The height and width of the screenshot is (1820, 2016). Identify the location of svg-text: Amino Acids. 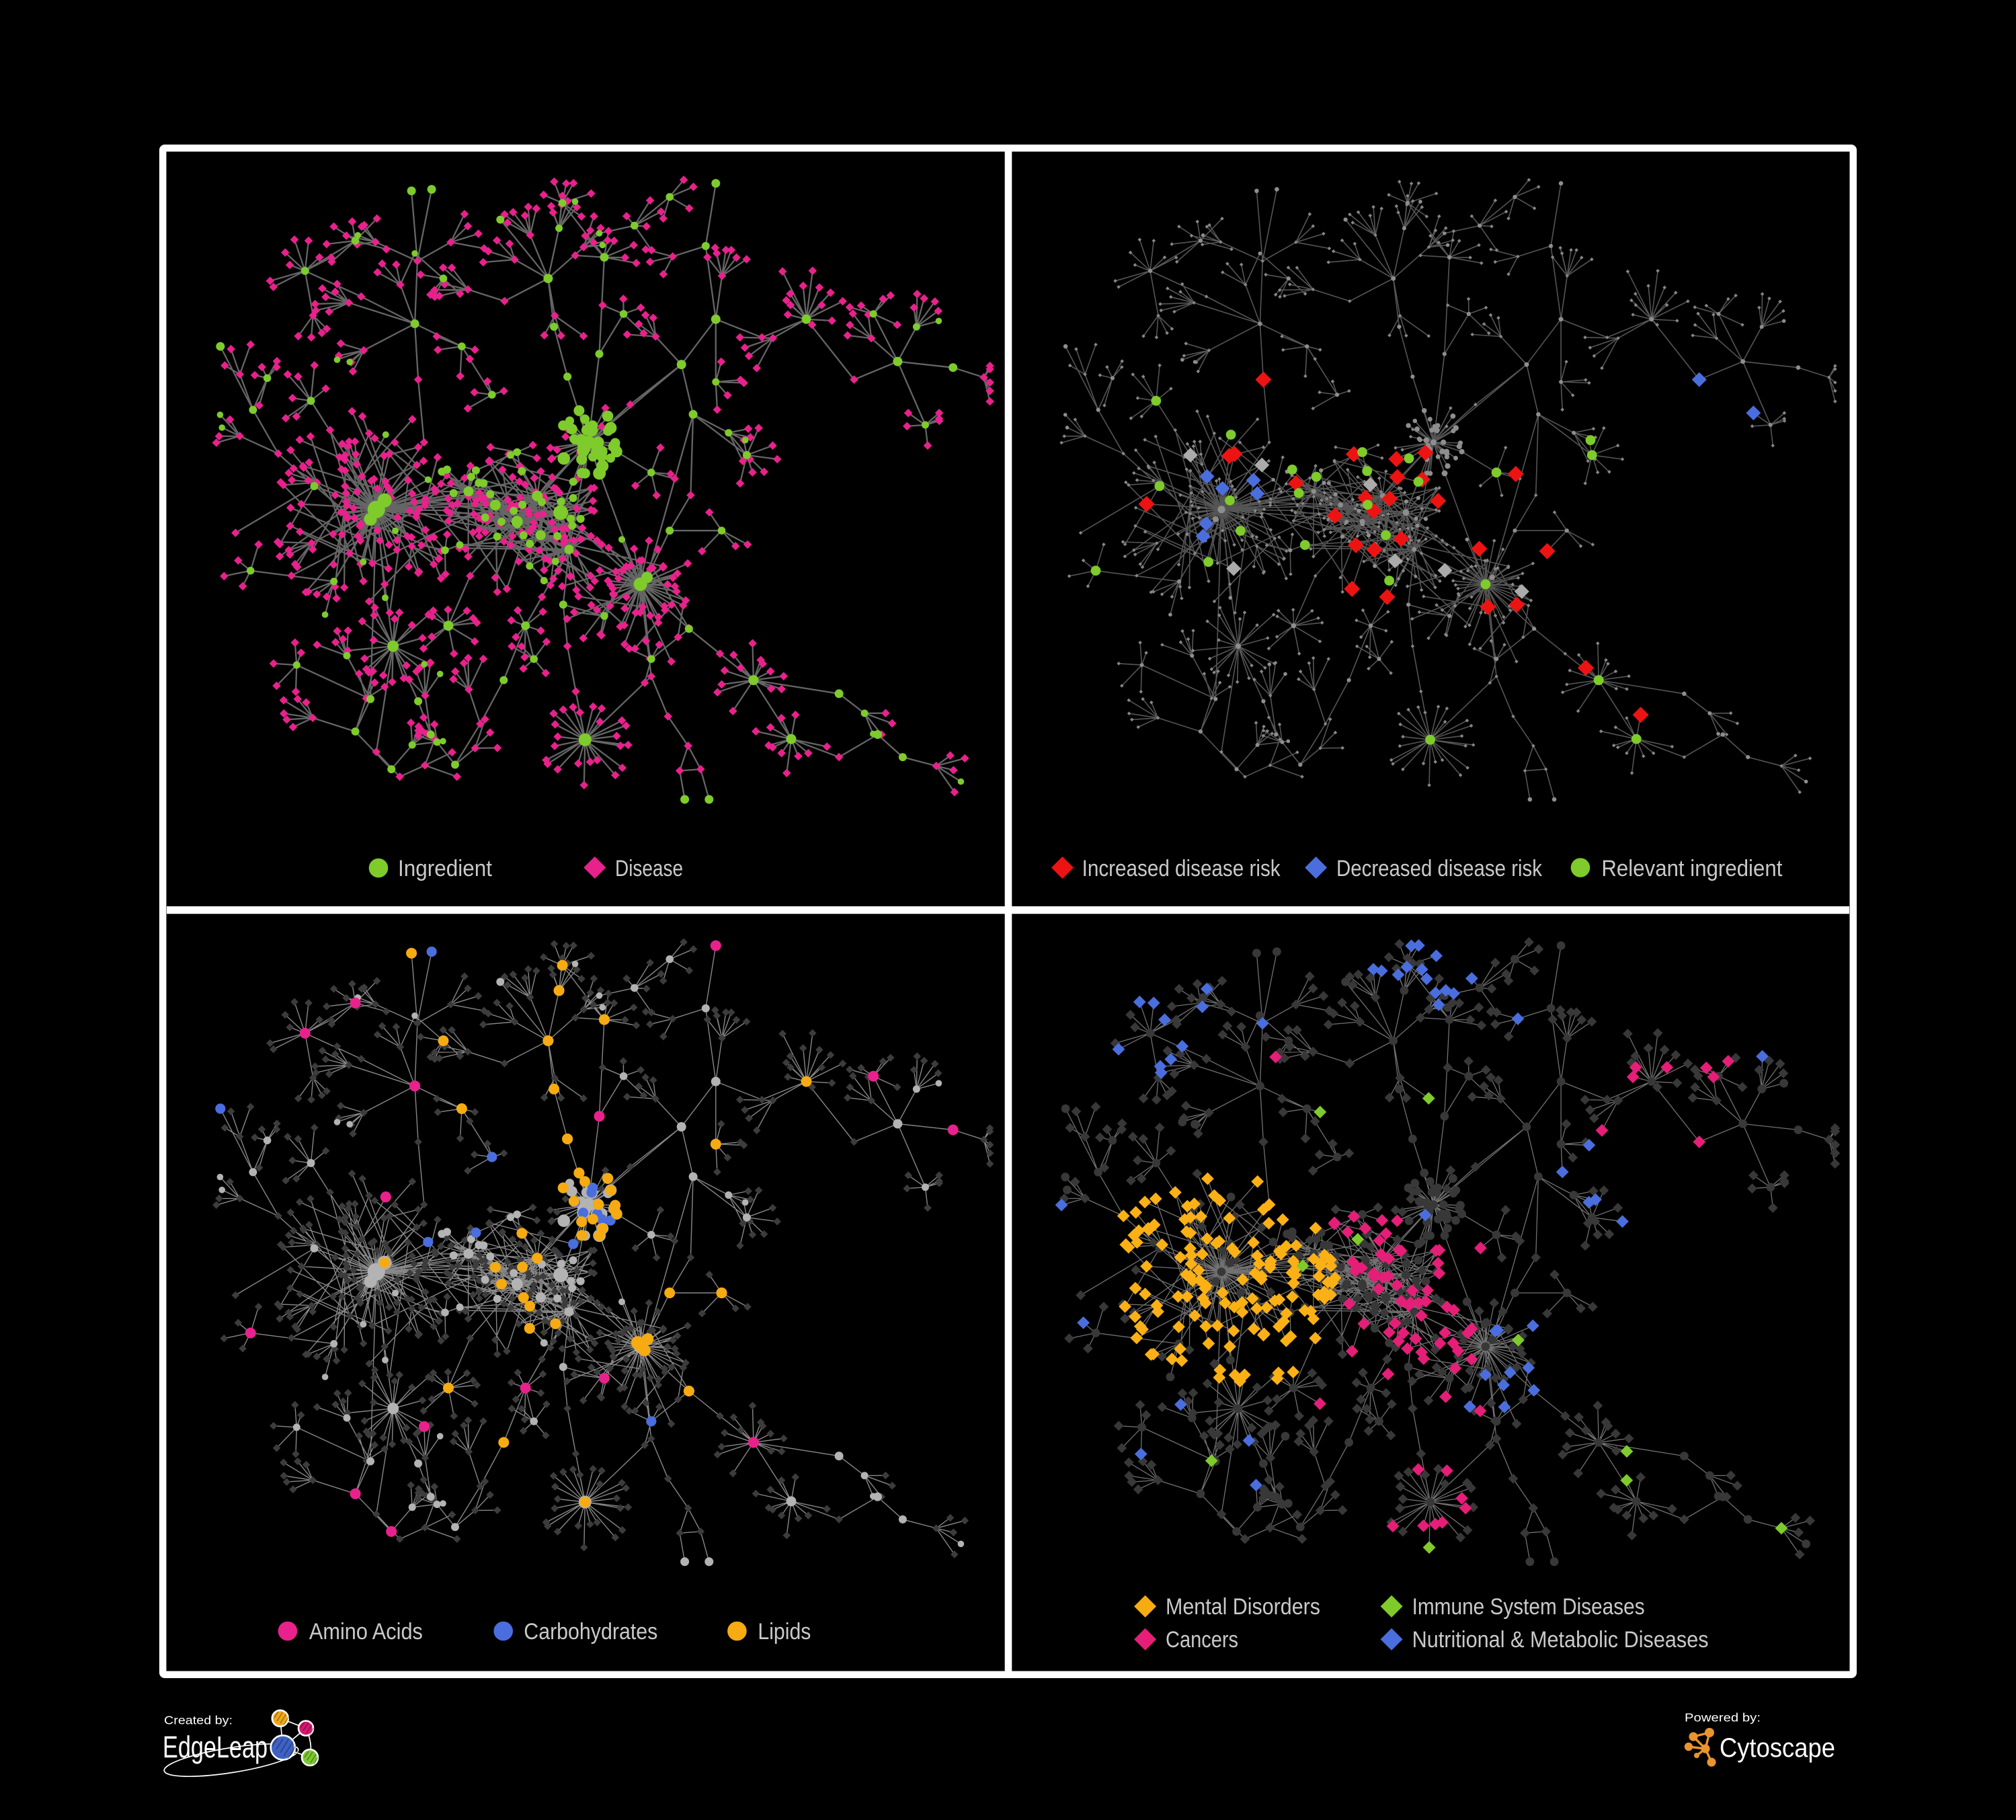
(366, 1632).